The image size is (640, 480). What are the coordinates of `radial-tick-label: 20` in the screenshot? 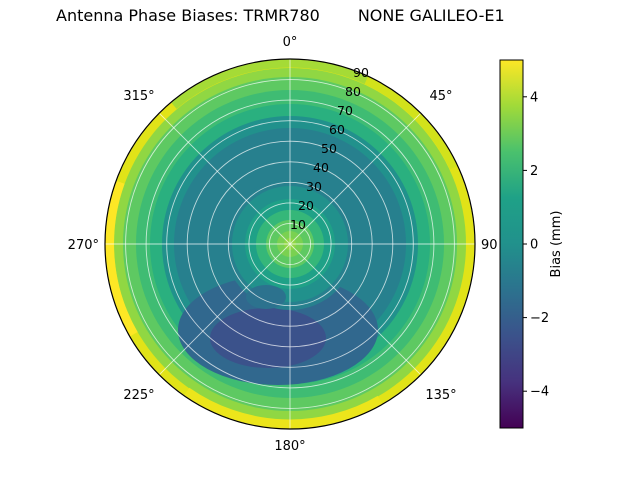 It's located at (306, 205).